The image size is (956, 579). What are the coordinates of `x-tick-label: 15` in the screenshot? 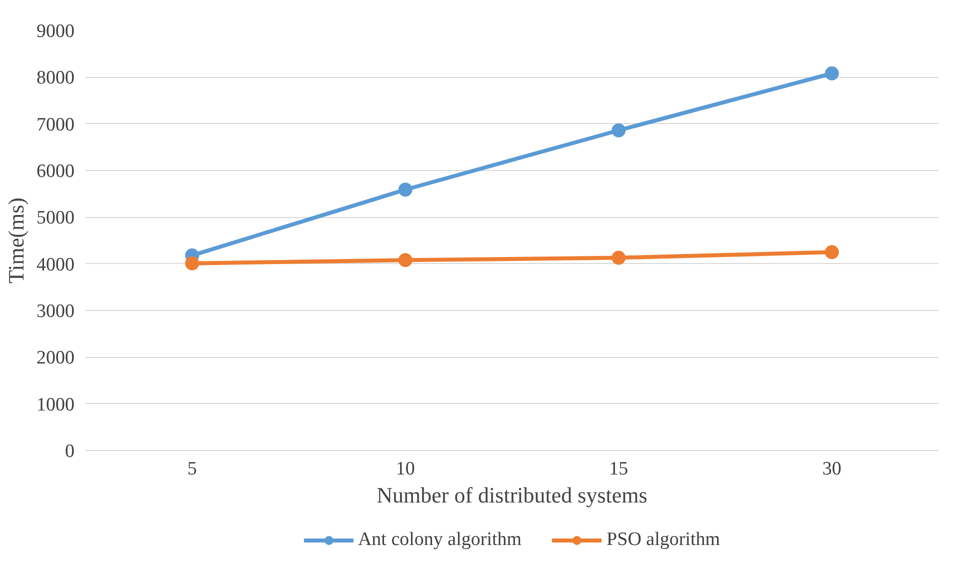 It's located at (618, 469).